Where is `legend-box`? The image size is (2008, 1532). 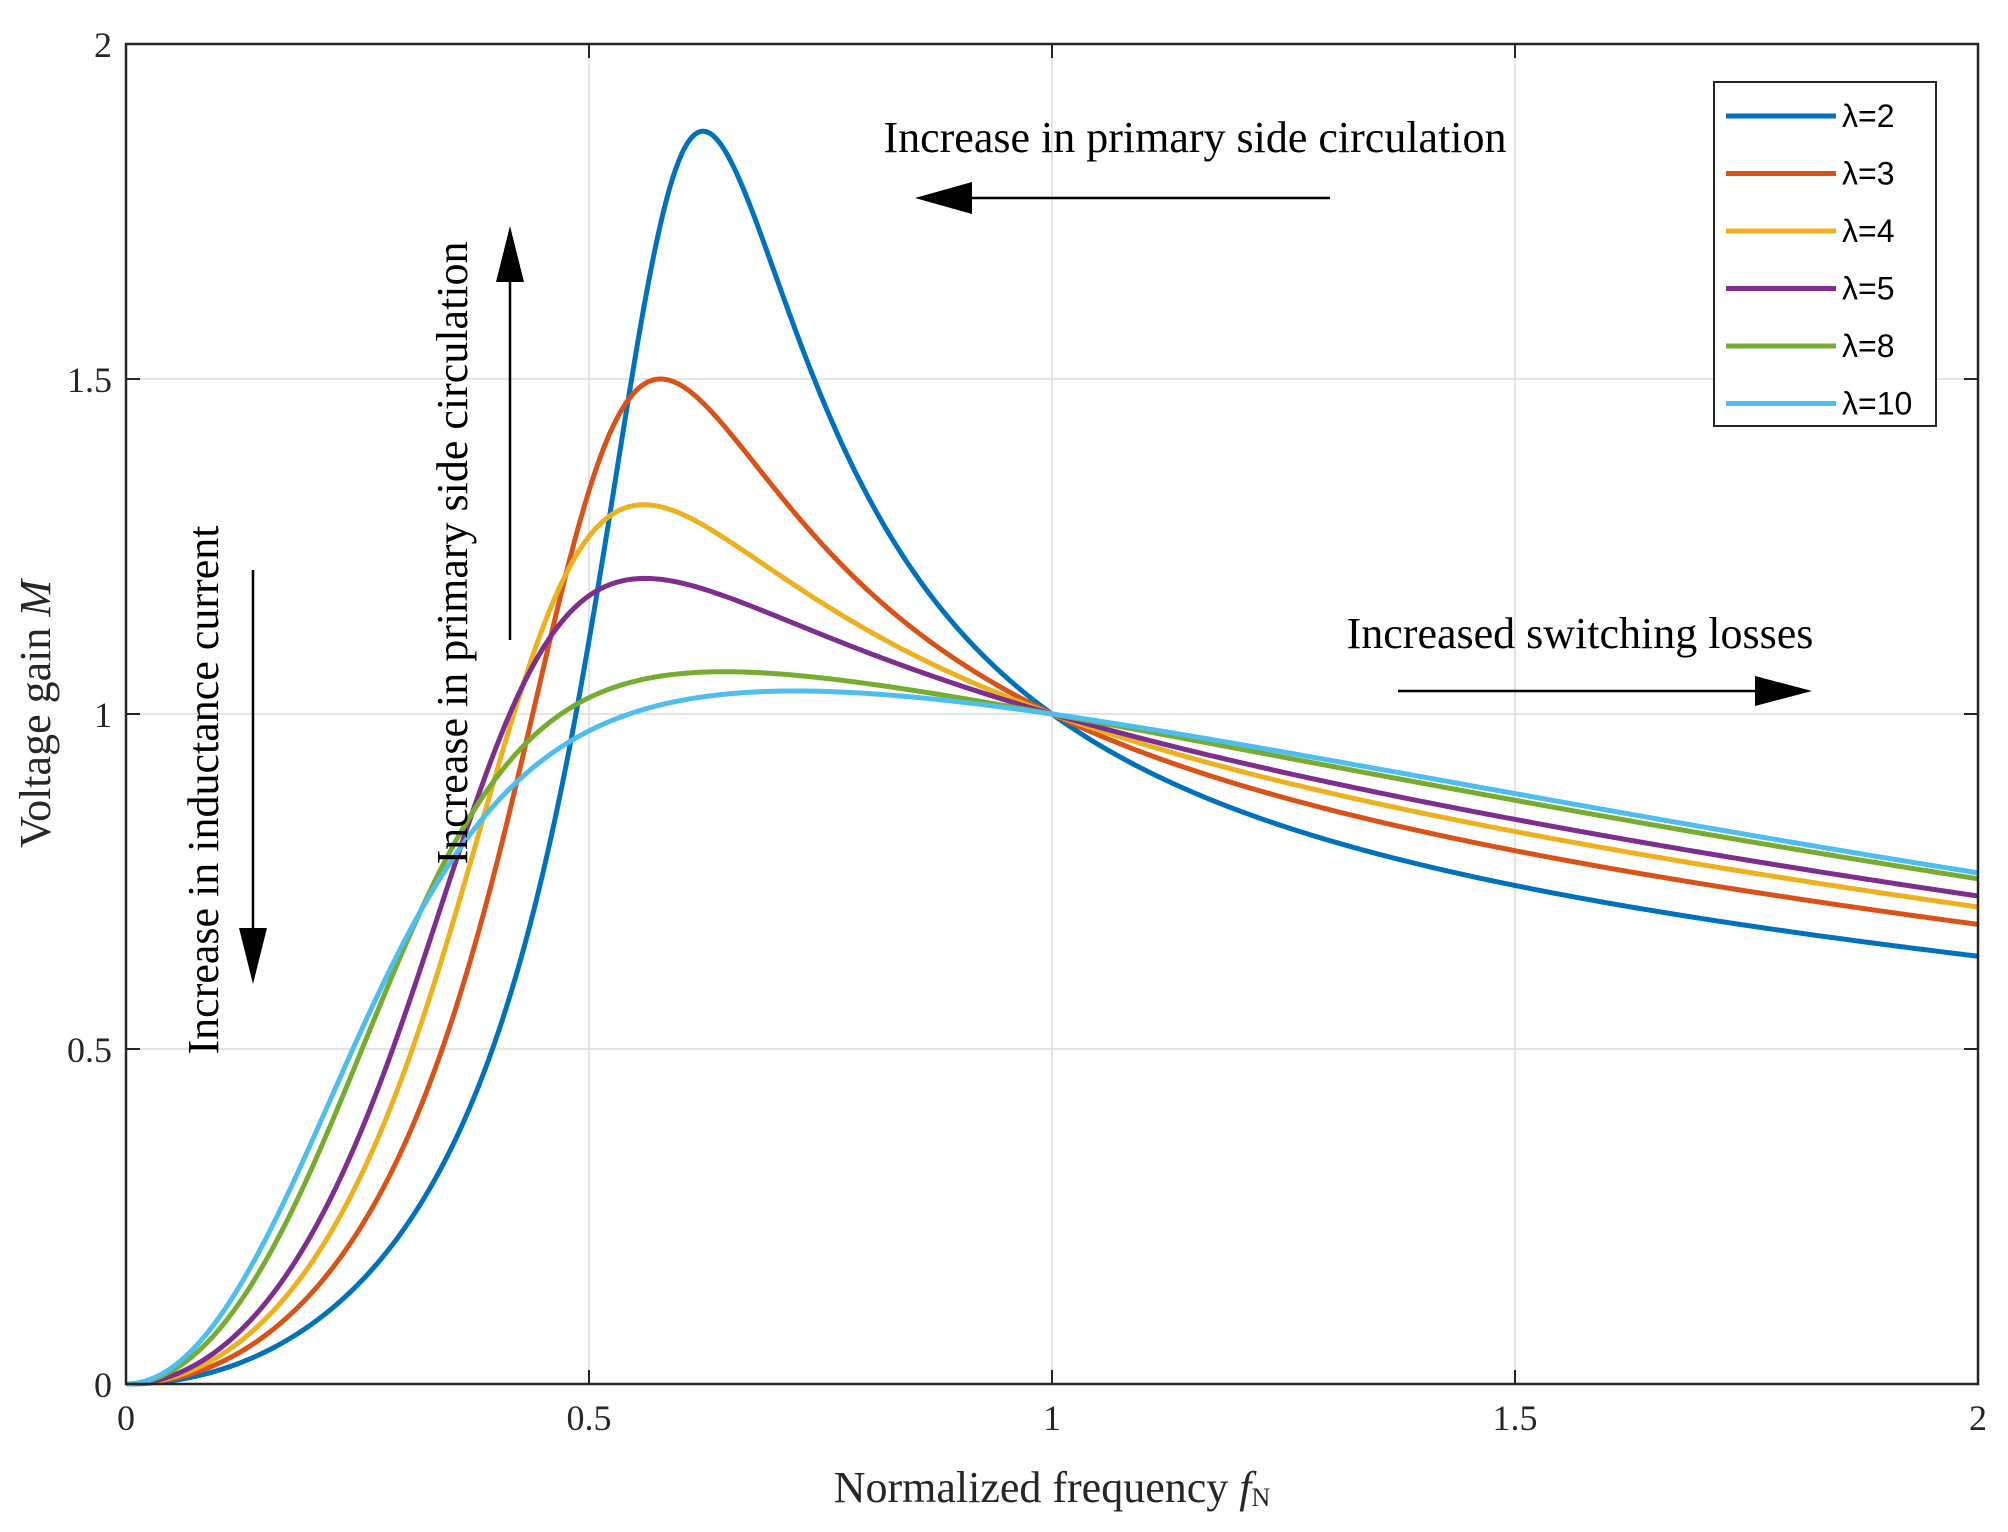
legend-box is located at coordinates (1825, 254).